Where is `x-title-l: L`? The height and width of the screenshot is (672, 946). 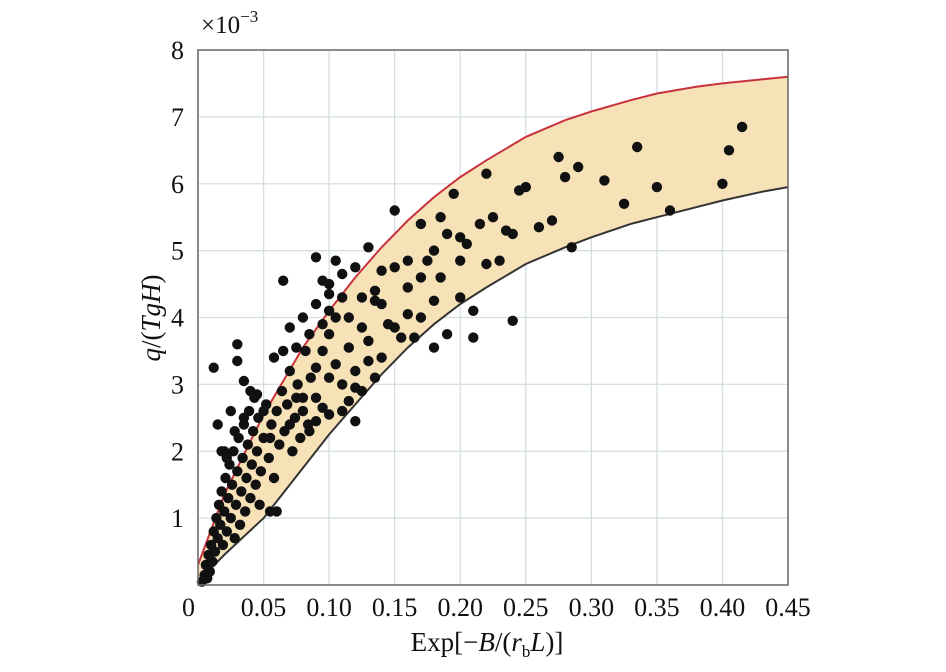
x-title-l: L is located at coordinates (537, 642).